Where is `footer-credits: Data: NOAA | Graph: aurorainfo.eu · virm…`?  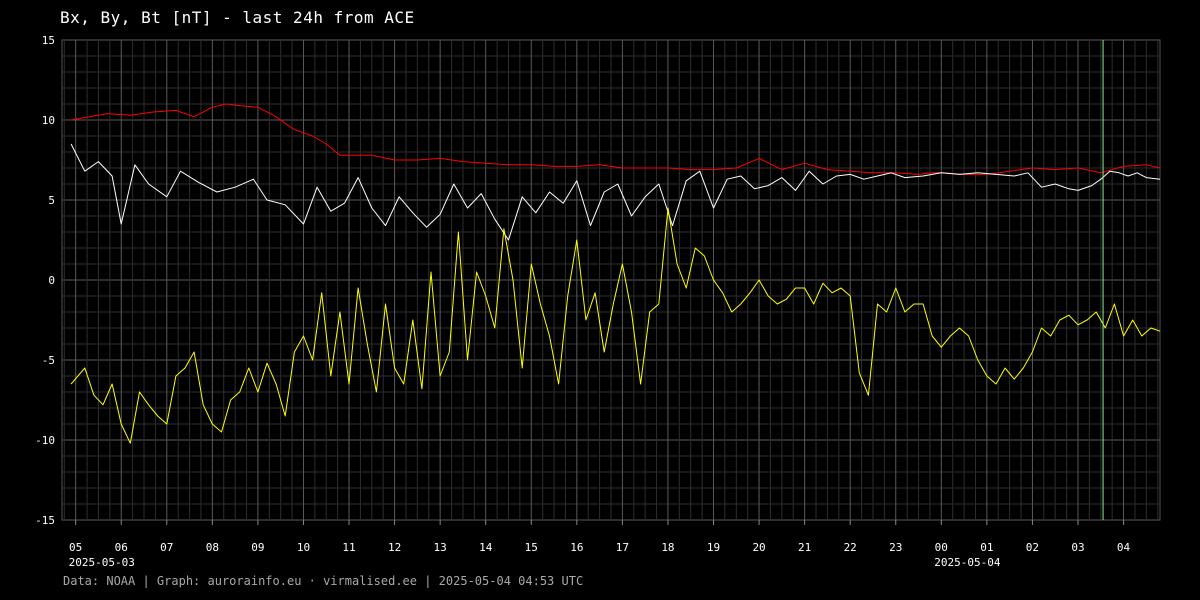
footer-credits: Data: NOAA | Graph: aurorainfo.eu · virm… is located at coordinates (323, 581).